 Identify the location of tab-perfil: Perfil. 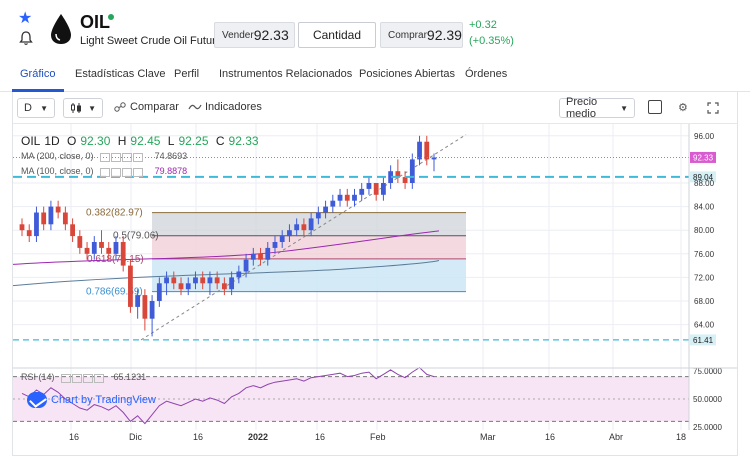
(187, 74).